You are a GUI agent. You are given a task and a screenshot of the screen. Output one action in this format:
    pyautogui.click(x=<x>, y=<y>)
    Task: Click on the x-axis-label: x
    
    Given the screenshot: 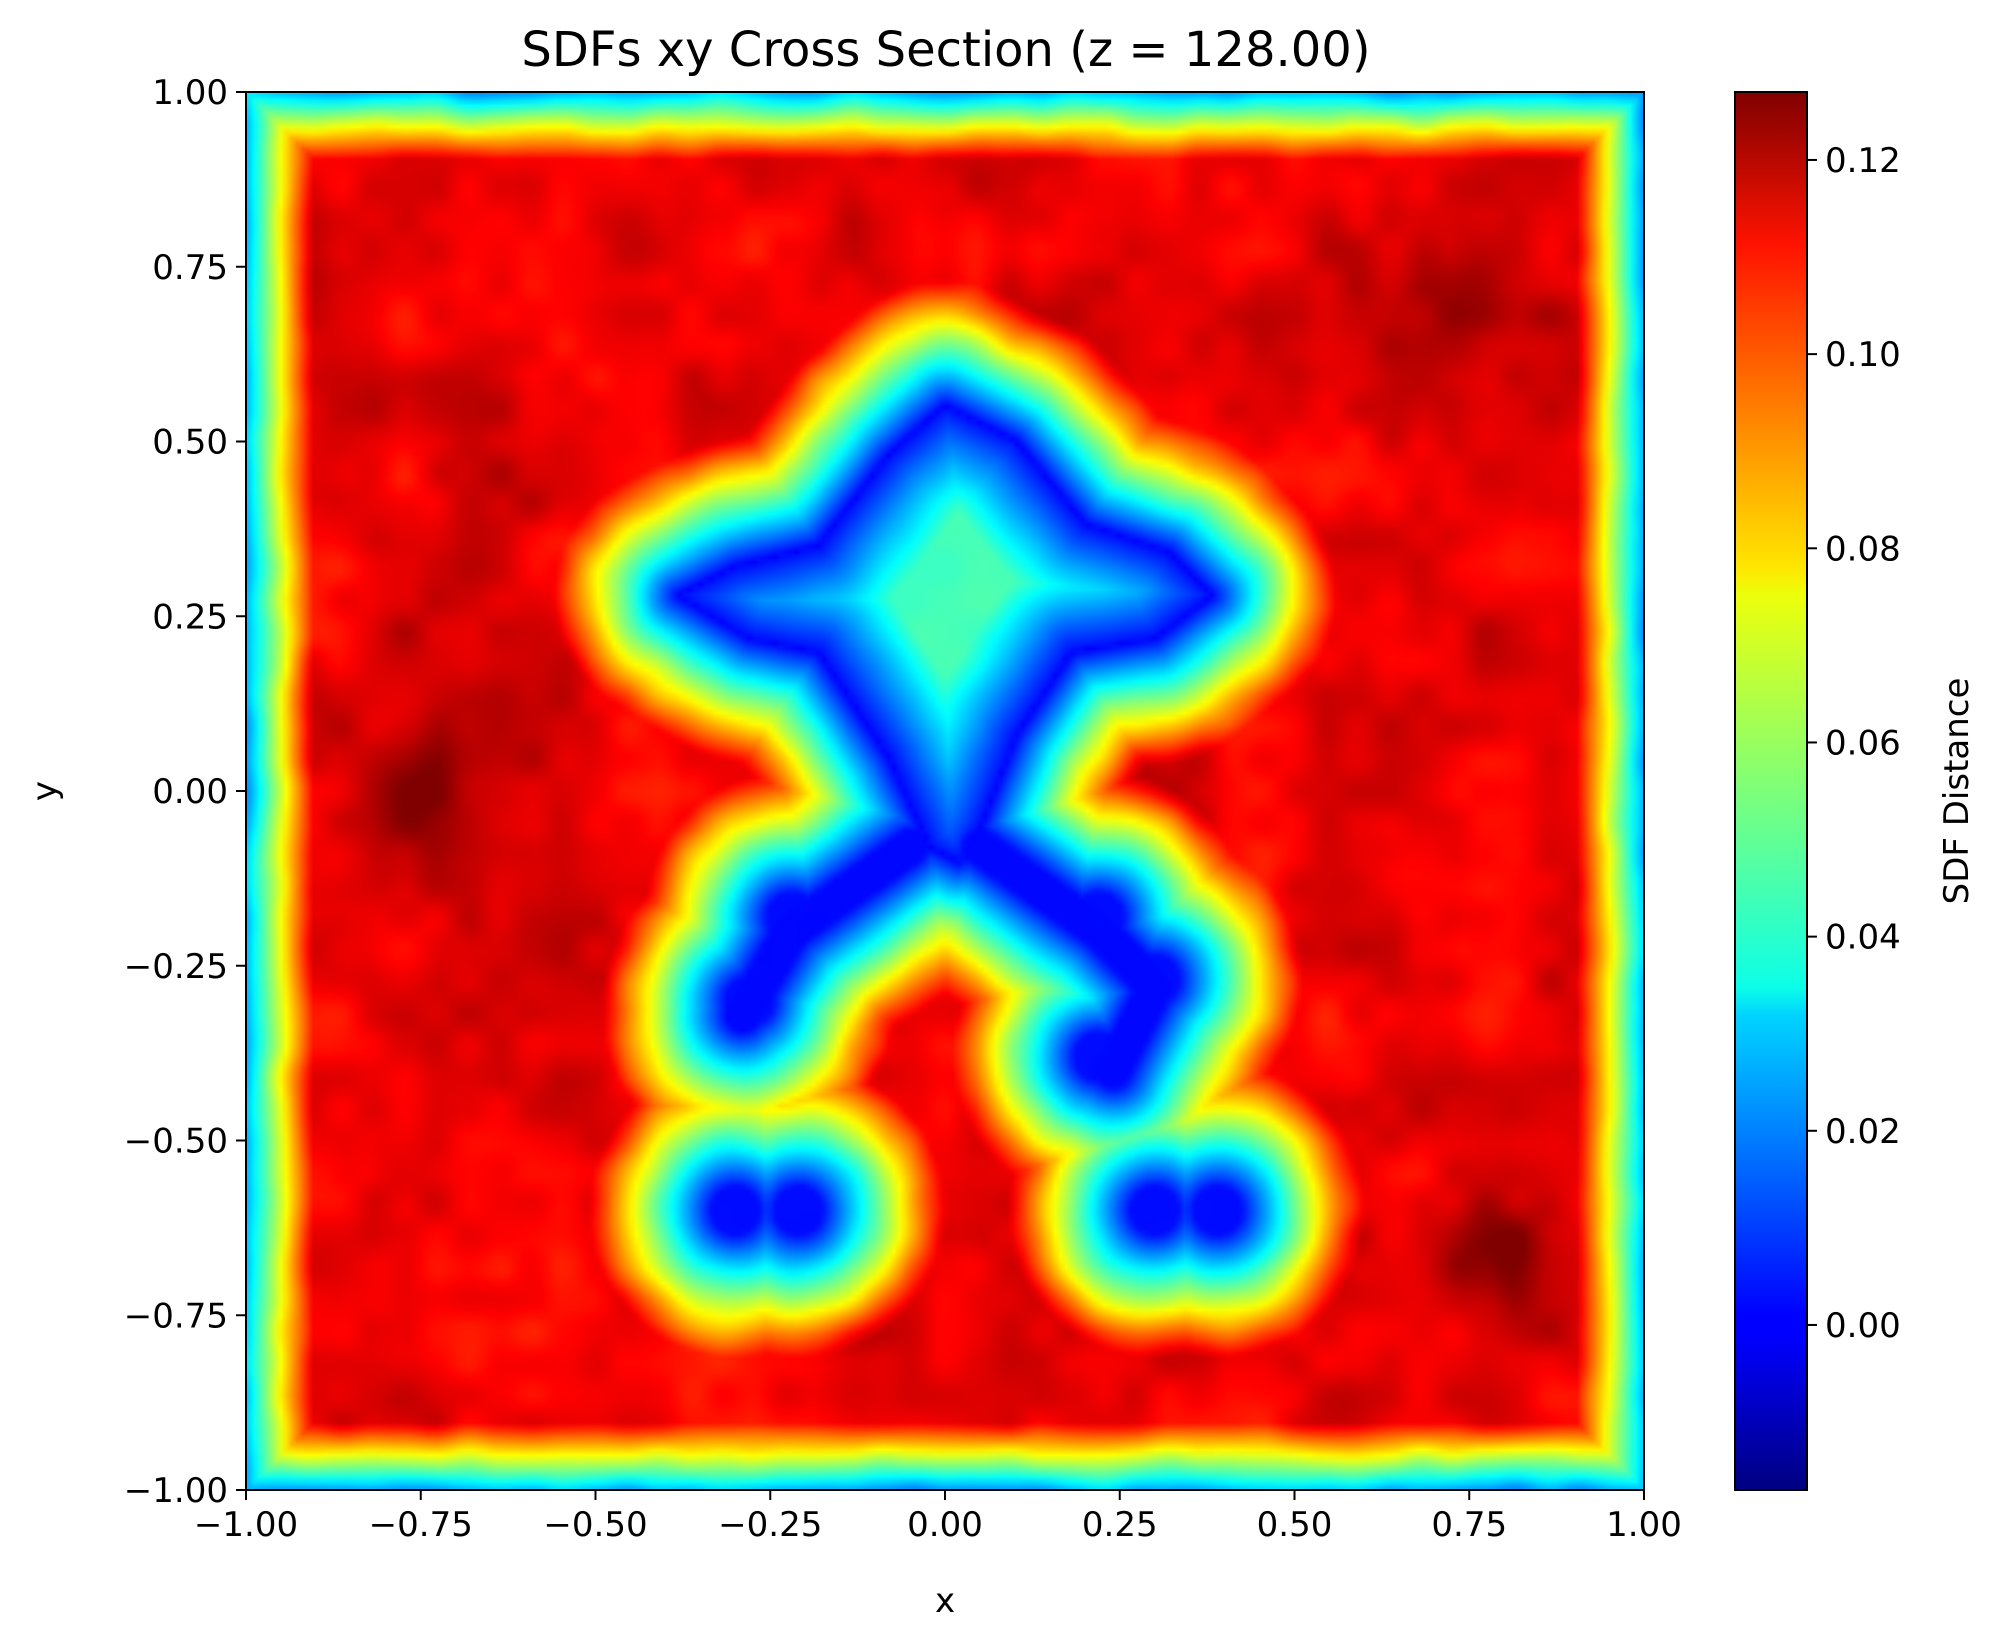 What is the action you would take?
    pyautogui.click(x=945, y=1601)
    